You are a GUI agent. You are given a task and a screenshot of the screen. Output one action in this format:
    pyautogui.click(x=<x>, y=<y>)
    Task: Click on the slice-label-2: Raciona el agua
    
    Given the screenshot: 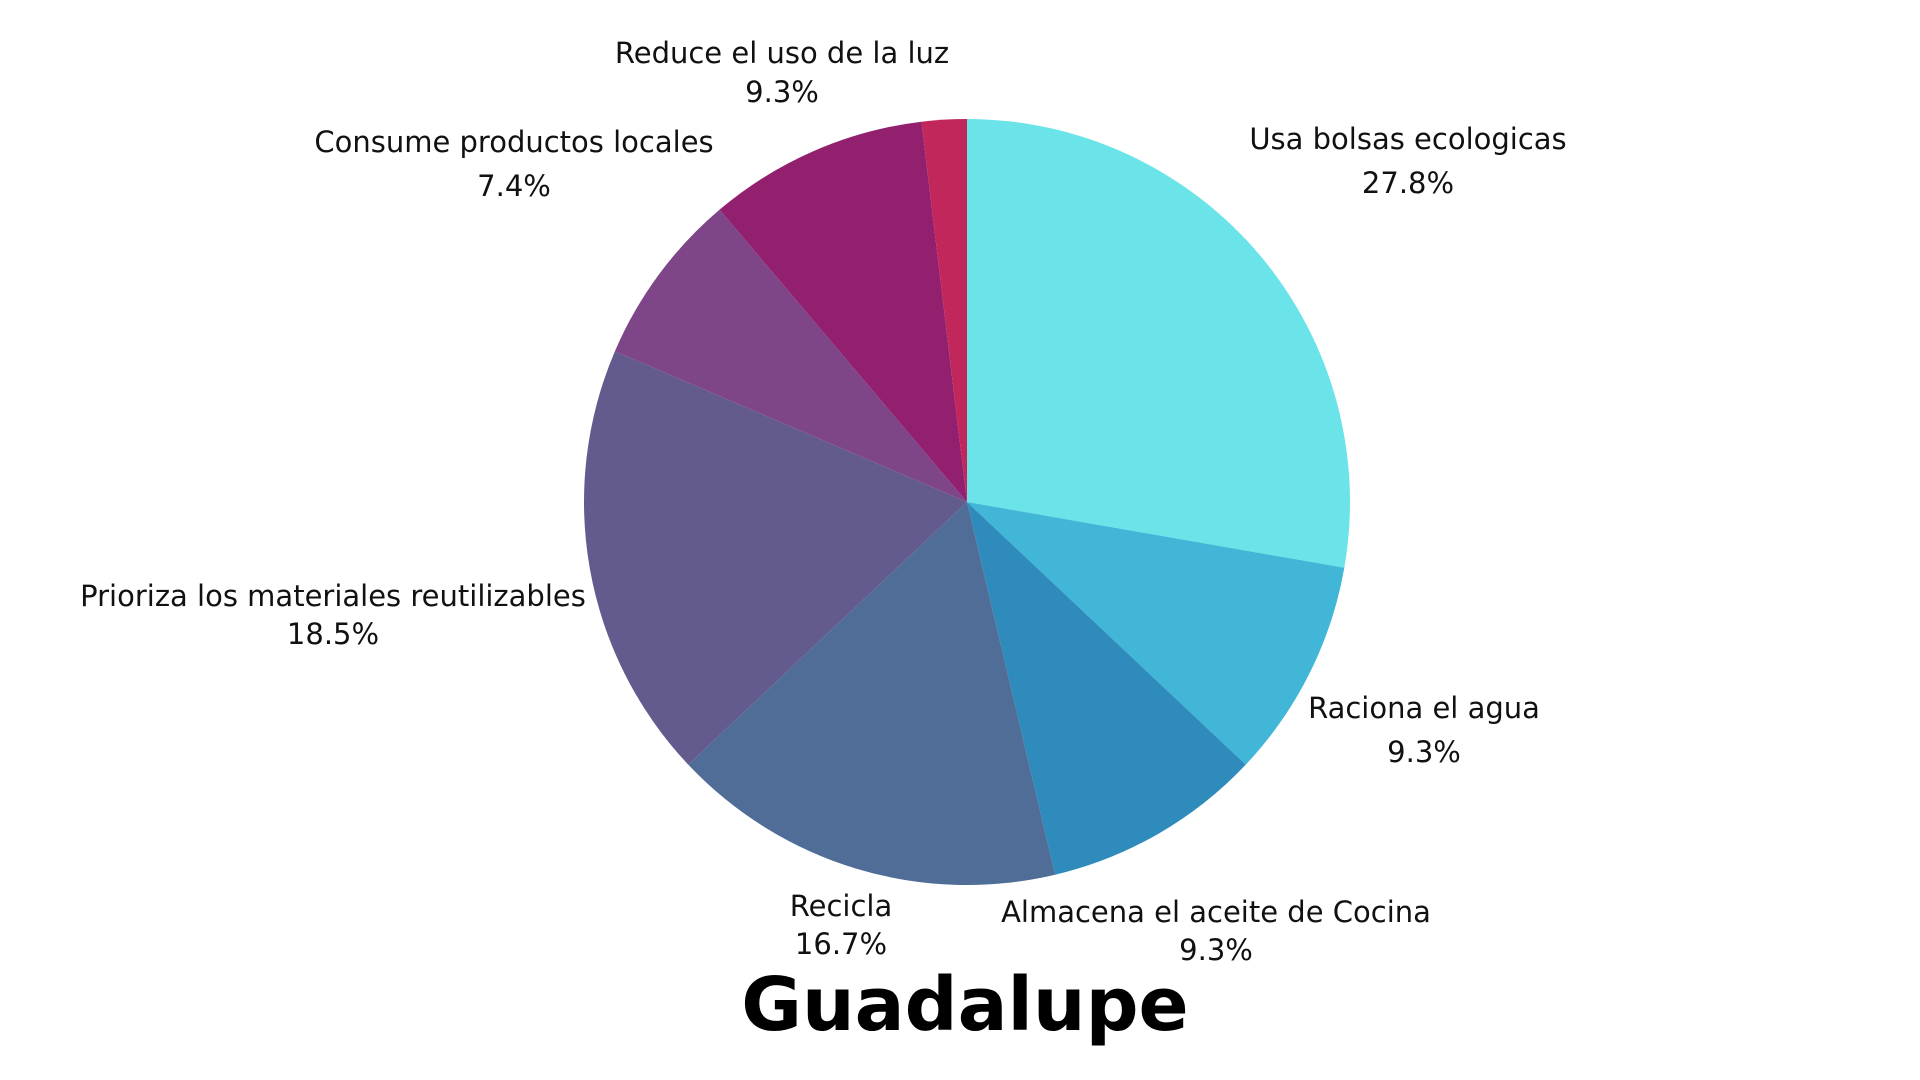 What is the action you would take?
    pyautogui.click(x=1424, y=708)
    